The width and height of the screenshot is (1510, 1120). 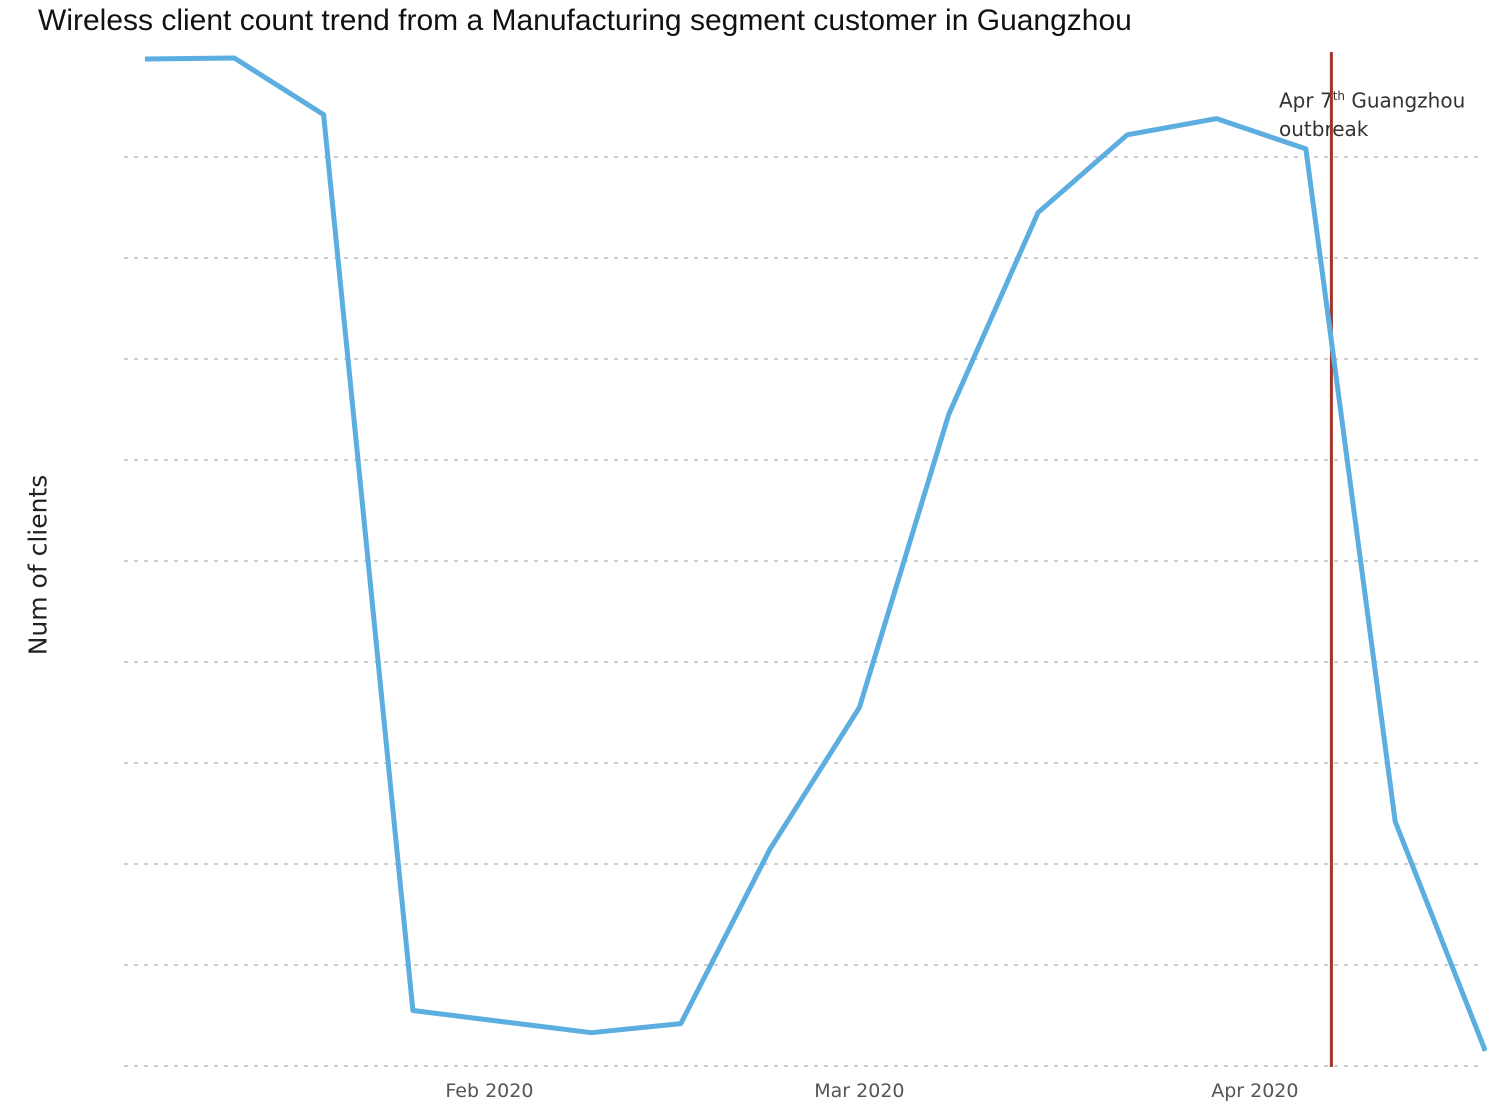 What do you see at coordinates (1254, 1091) in the screenshot?
I see `x-tick-label: Apr 2020` at bounding box center [1254, 1091].